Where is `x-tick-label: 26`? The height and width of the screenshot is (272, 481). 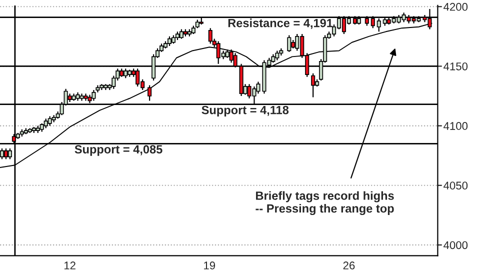
x-tick-label: 26 is located at coordinates (349, 266).